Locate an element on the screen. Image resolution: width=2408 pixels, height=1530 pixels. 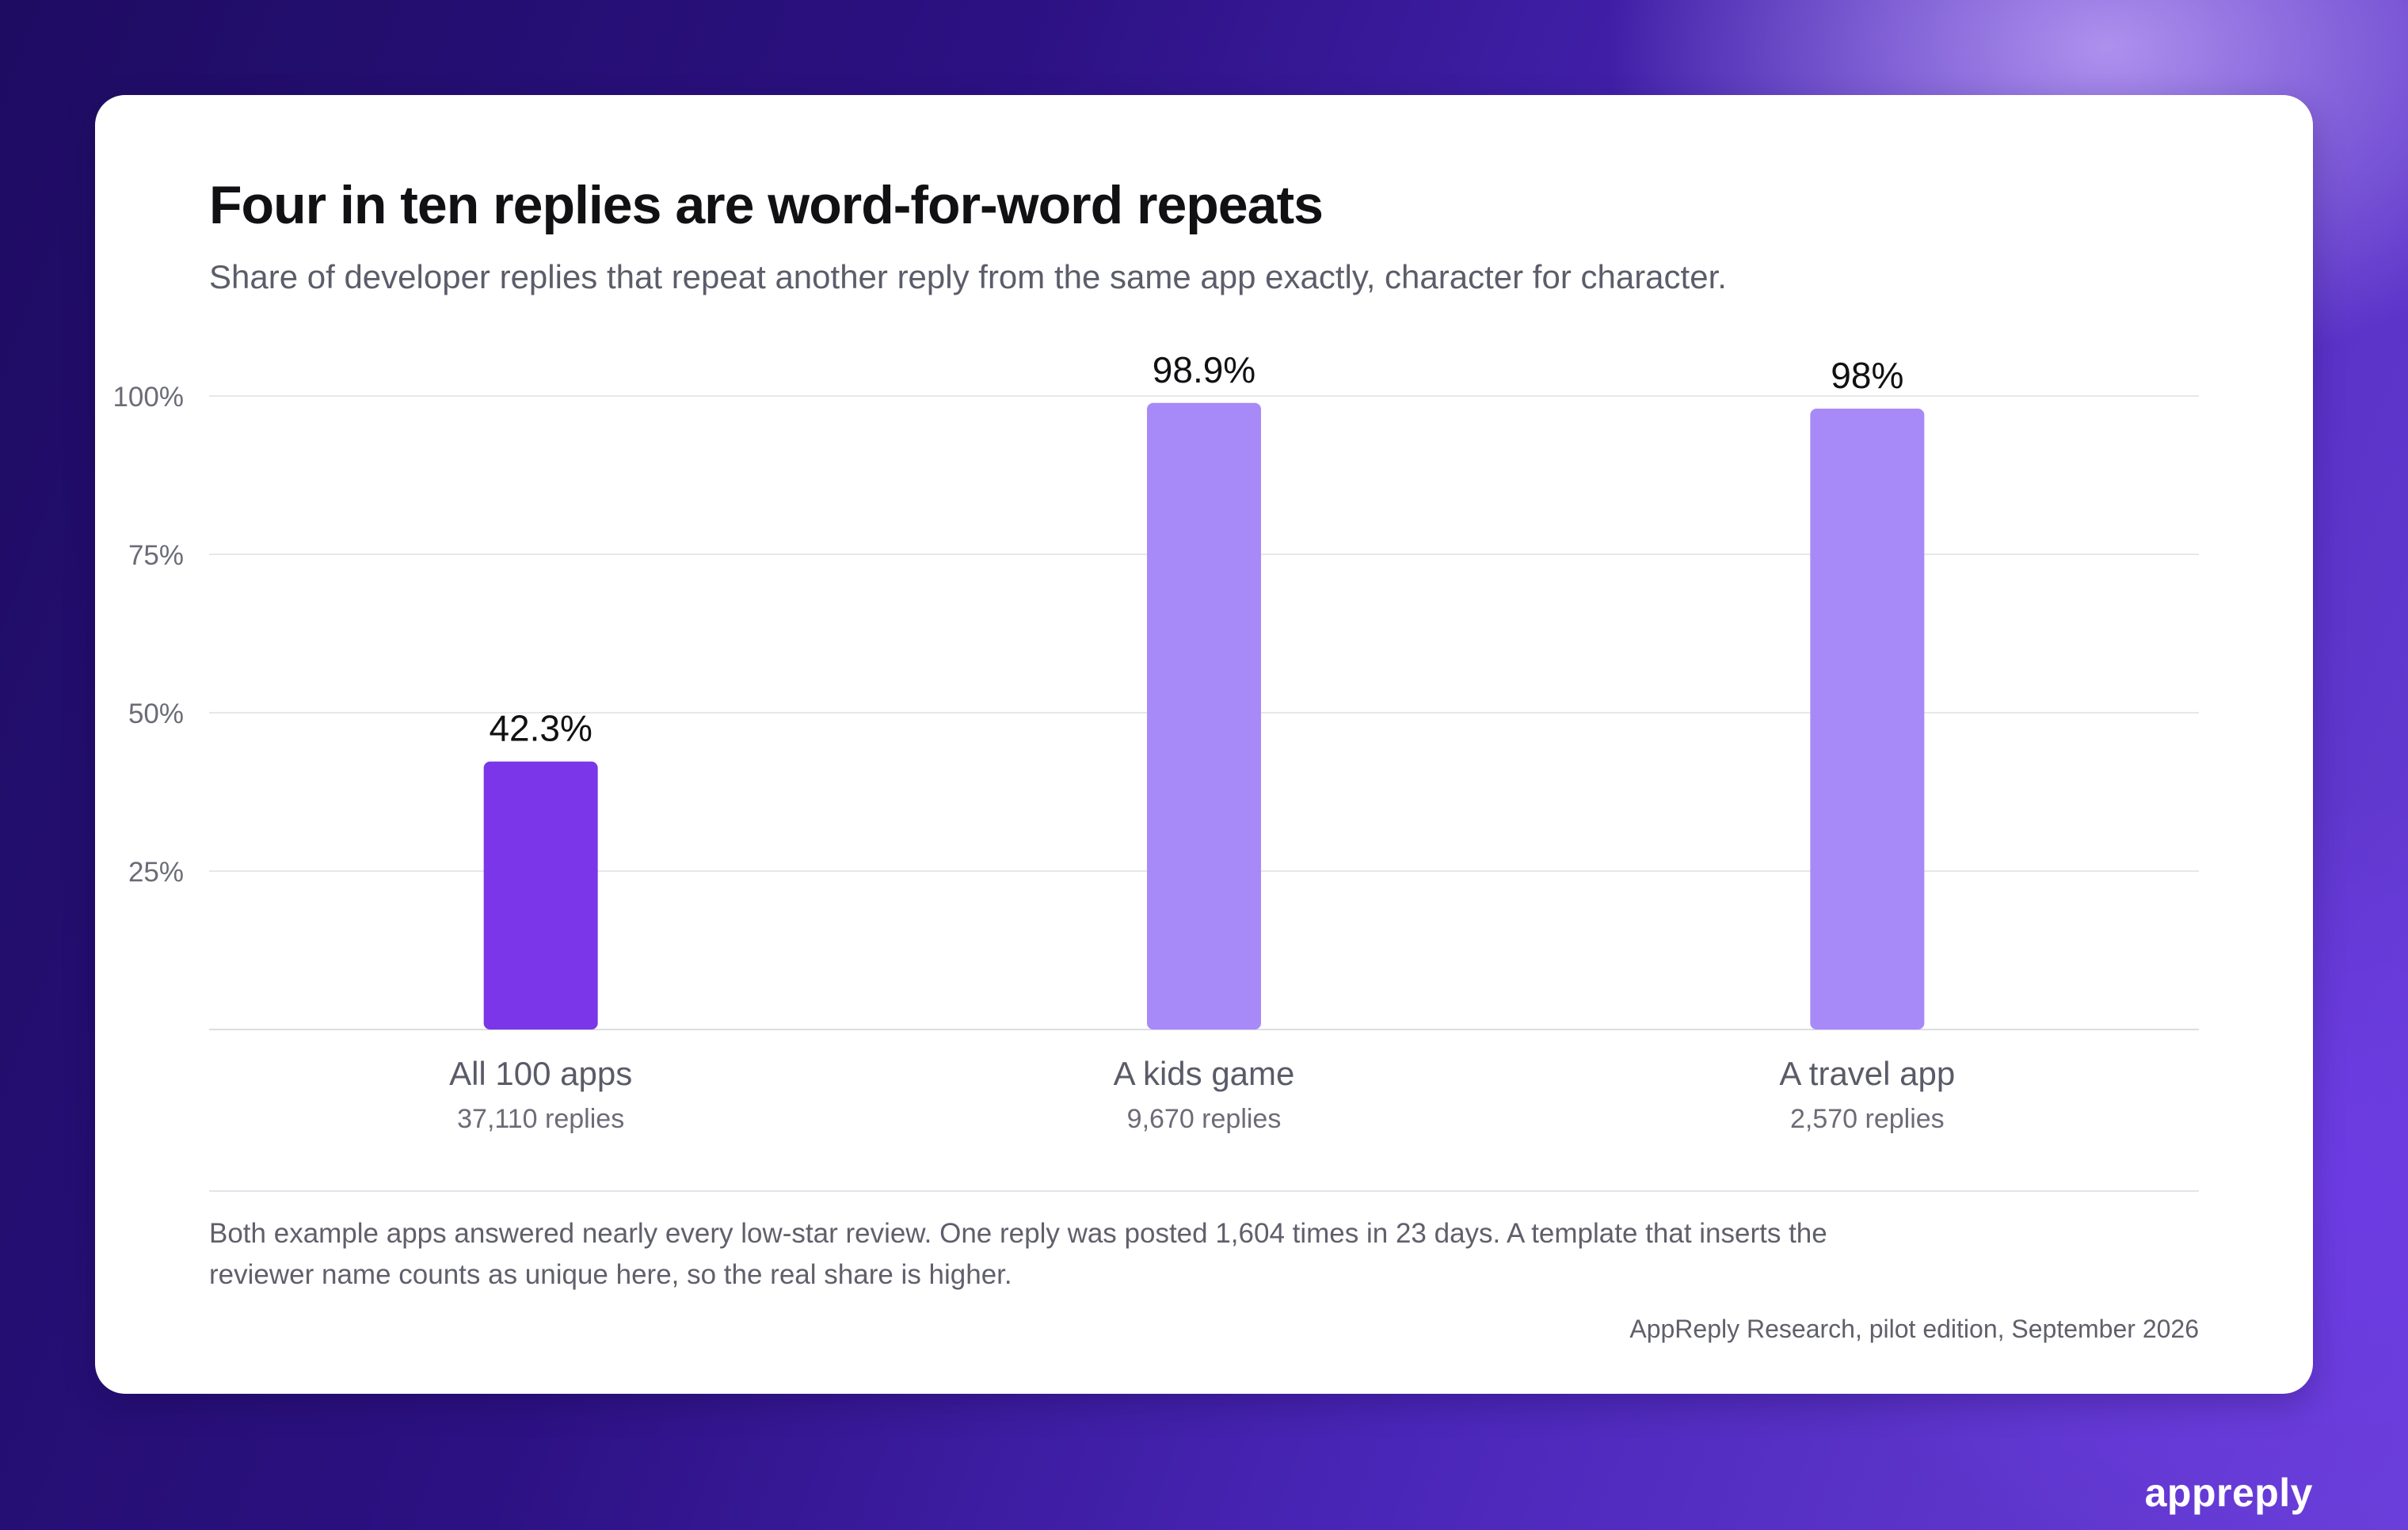
x-category-label: All 100 apps is located at coordinates (540, 1073).